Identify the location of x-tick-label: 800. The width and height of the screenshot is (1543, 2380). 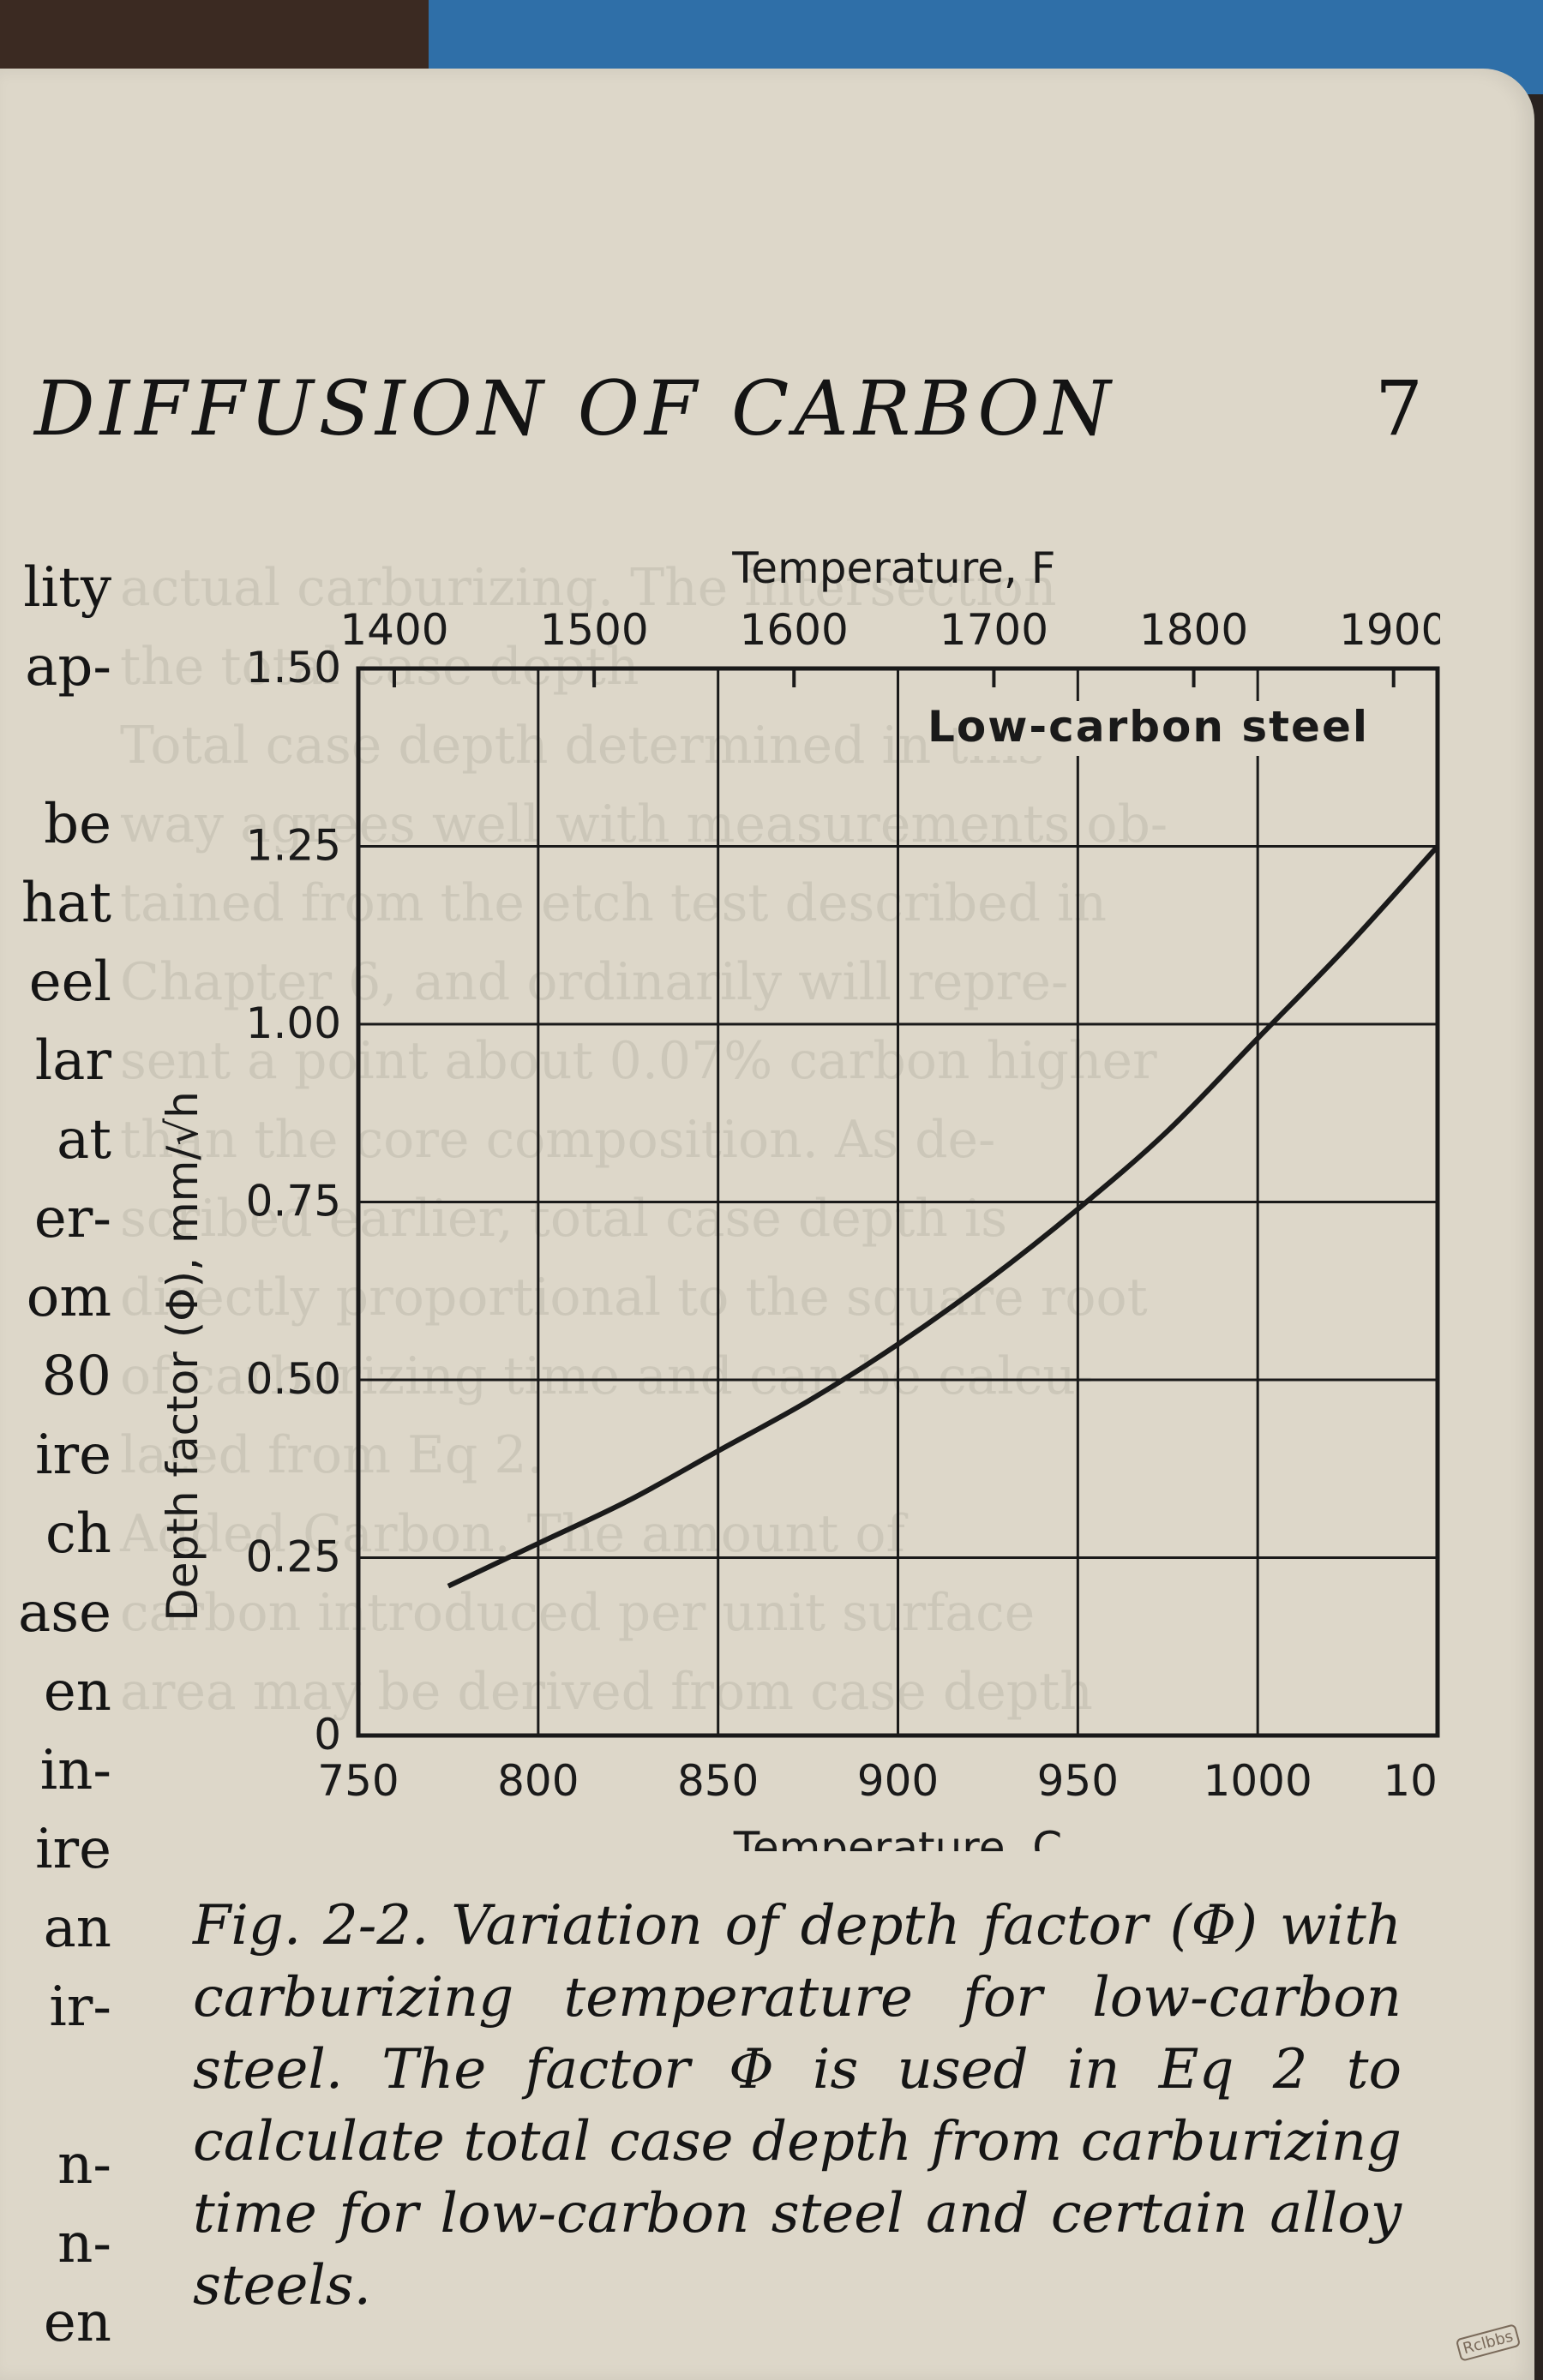
(538, 1781).